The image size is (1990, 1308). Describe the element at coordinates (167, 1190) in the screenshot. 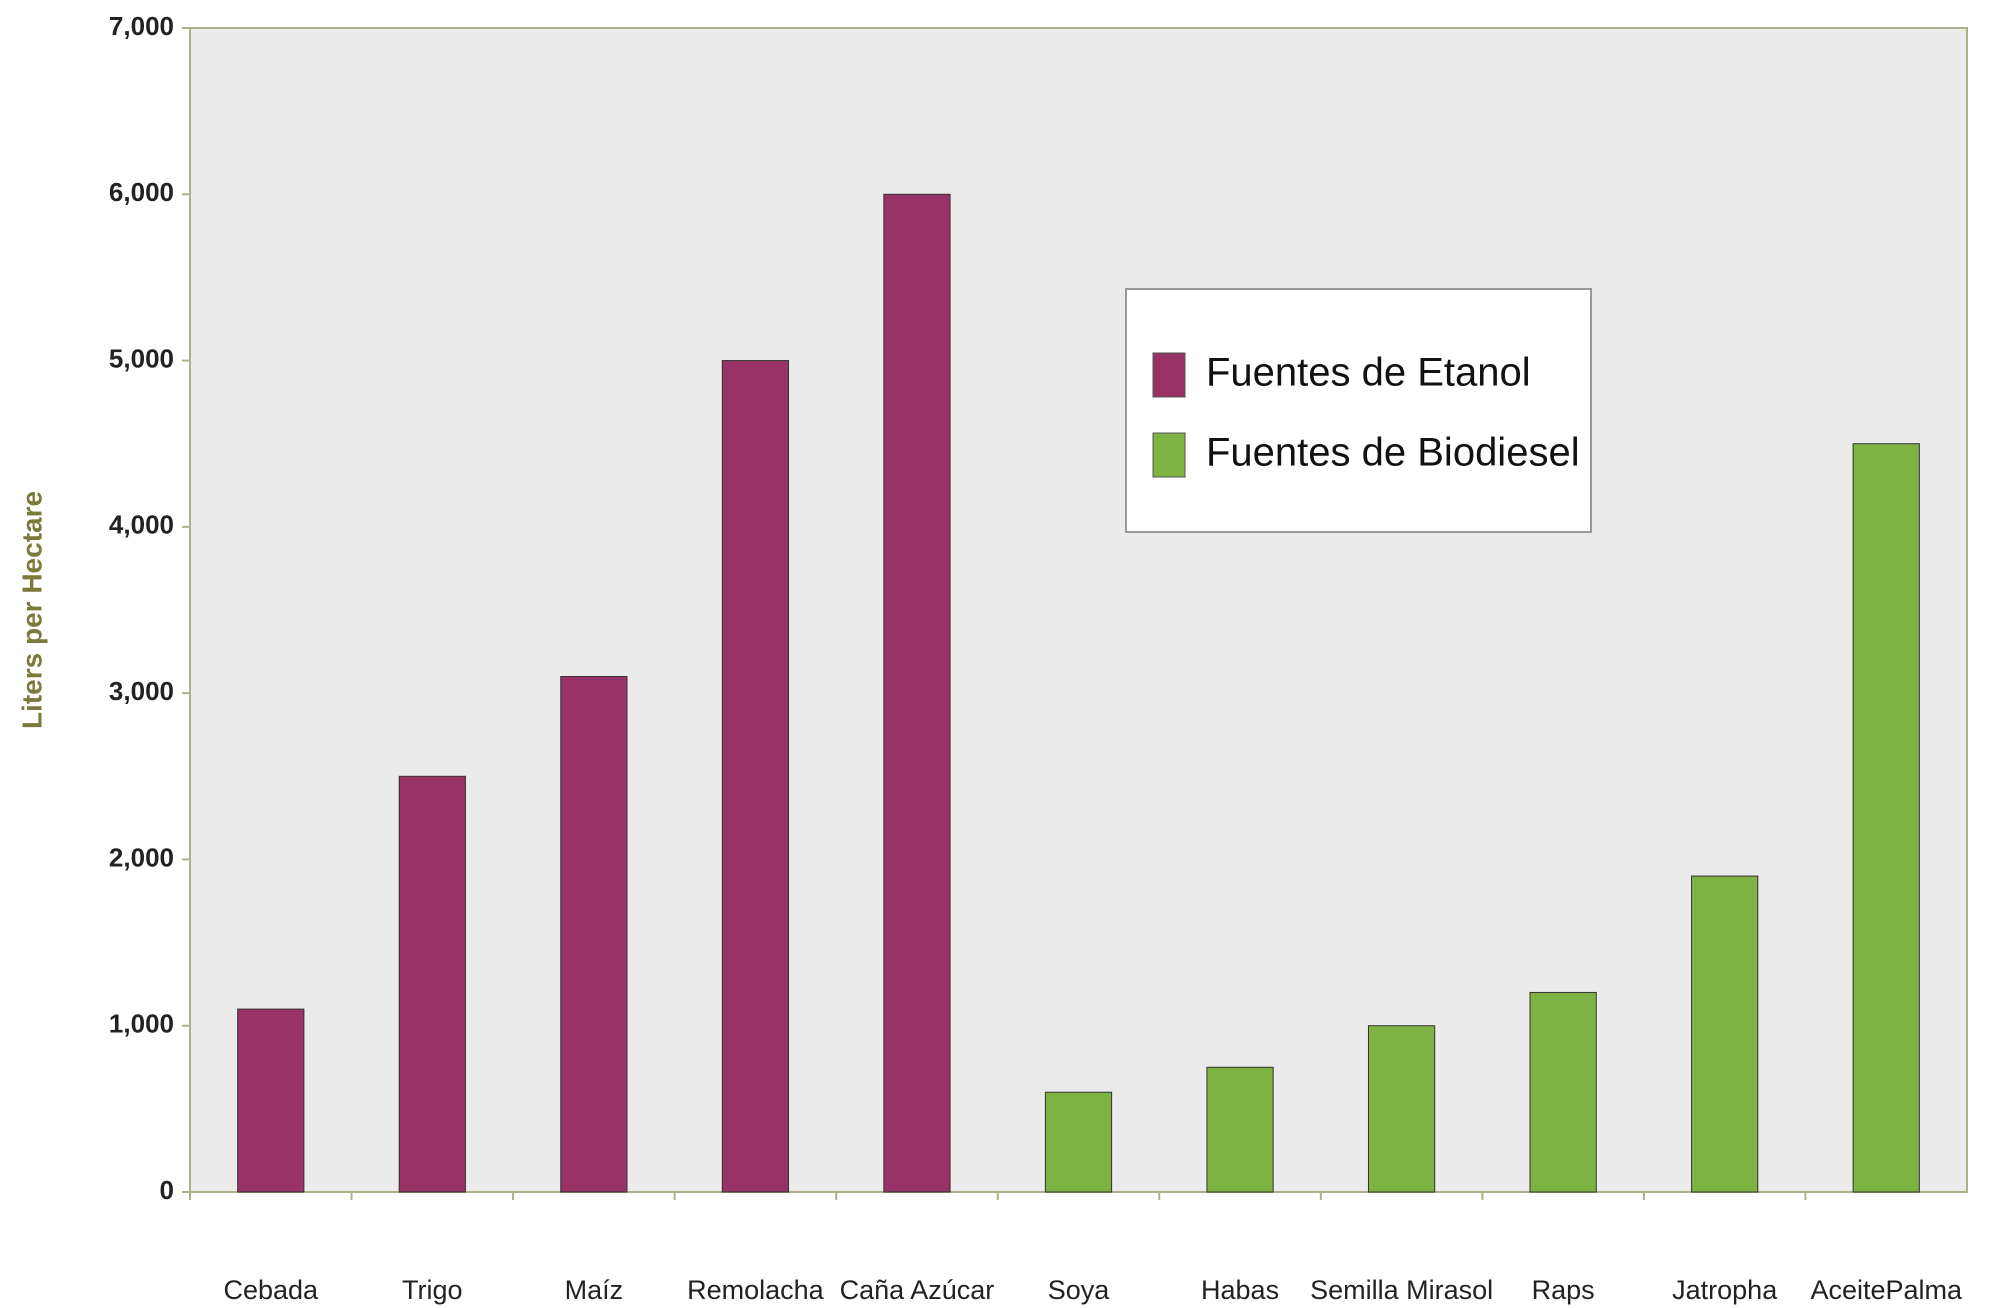

I see `y-tick-label: 0` at that location.